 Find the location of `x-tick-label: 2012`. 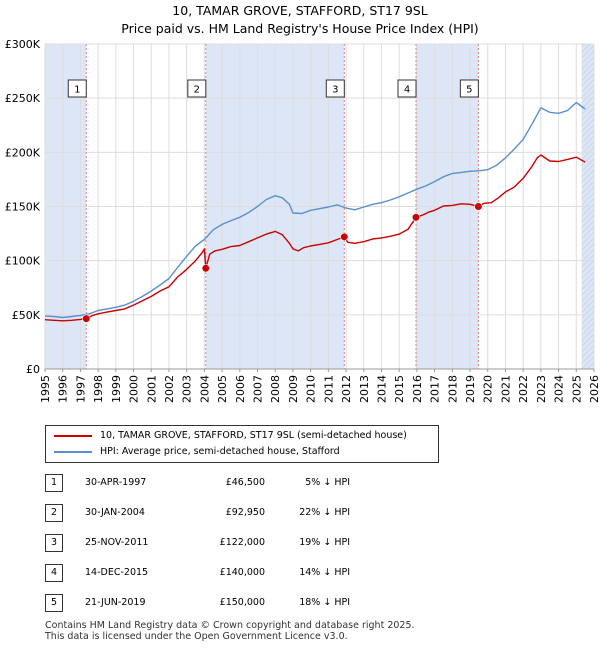

x-tick-label: 2012 is located at coordinates (346, 389).